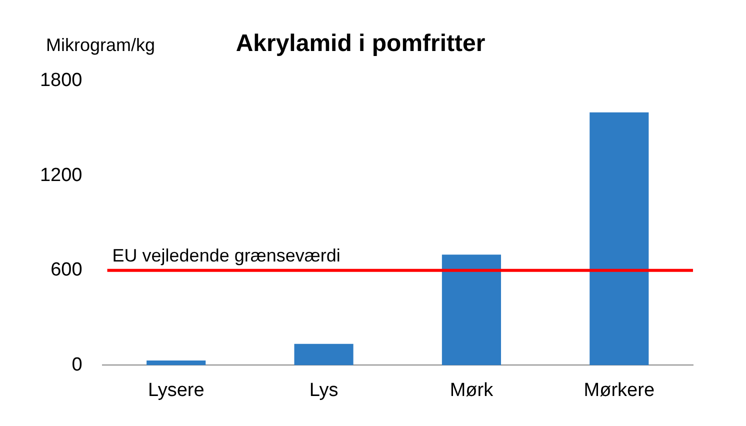  What do you see at coordinates (619, 390) in the screenshot?
I see `x-tick-label: Mørkere` at bounding box center [619, 390].